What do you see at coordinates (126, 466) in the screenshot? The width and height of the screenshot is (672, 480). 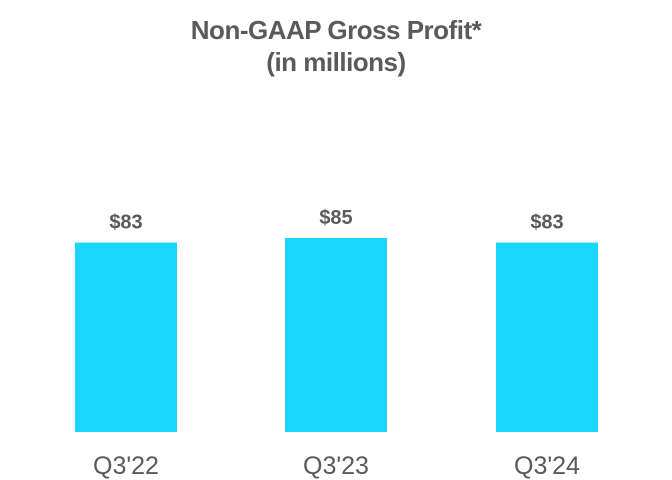 I see `x-tick-label-1: Q3'22` at bounding box center [126, 466].